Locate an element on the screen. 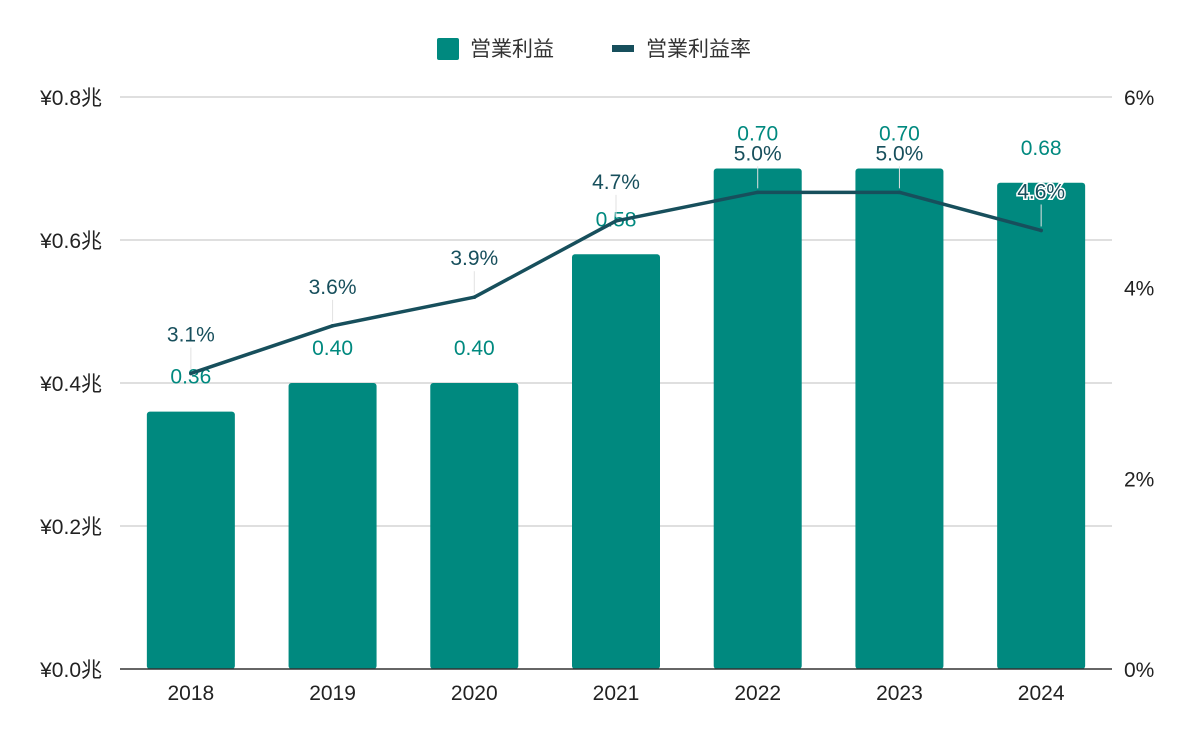 The height and width of the screenshot is (742, 1200). x-tick-label: 2018 is located at coordinates (190, 693).